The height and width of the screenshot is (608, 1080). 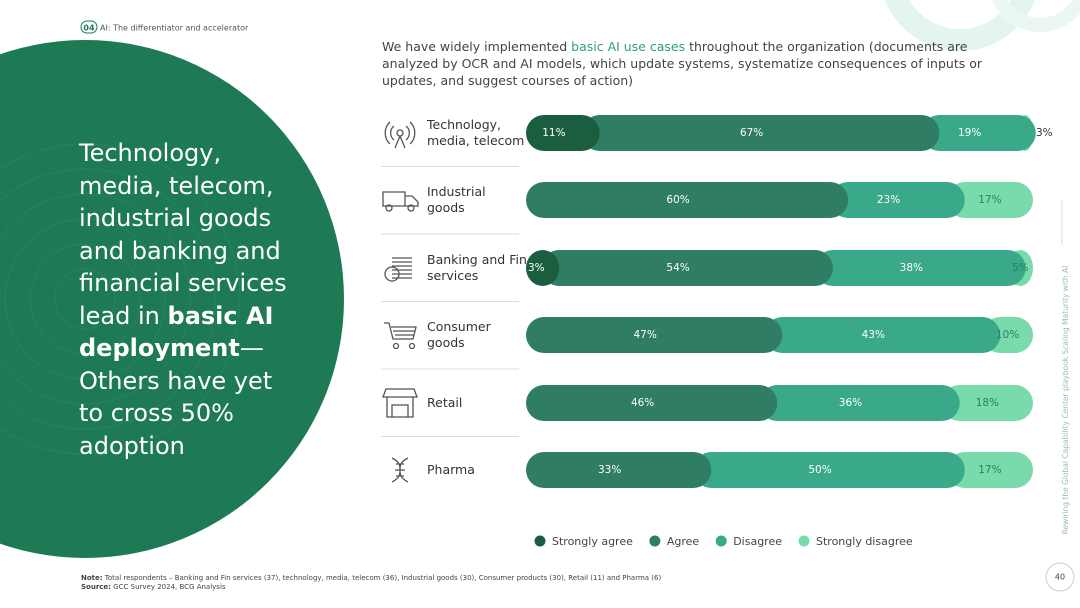 What do you see at coordinates (911, 268) in the screenshot?
I see `value-label: 38%` at bounding box center [911, 268].